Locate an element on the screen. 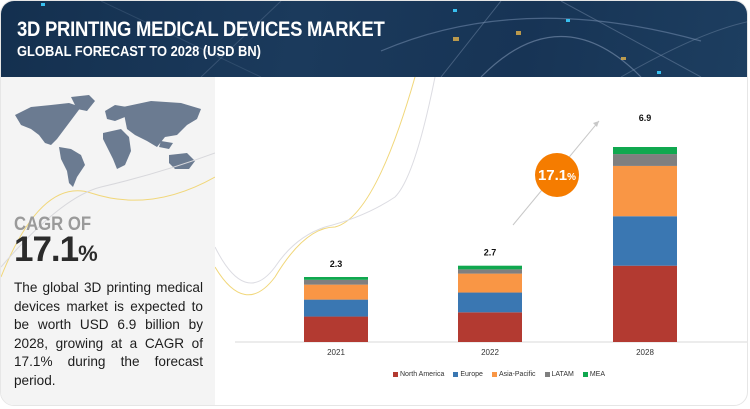 The image size is (750, 409). total-label-2022: 2.7 is located at coordinates (490, 253).